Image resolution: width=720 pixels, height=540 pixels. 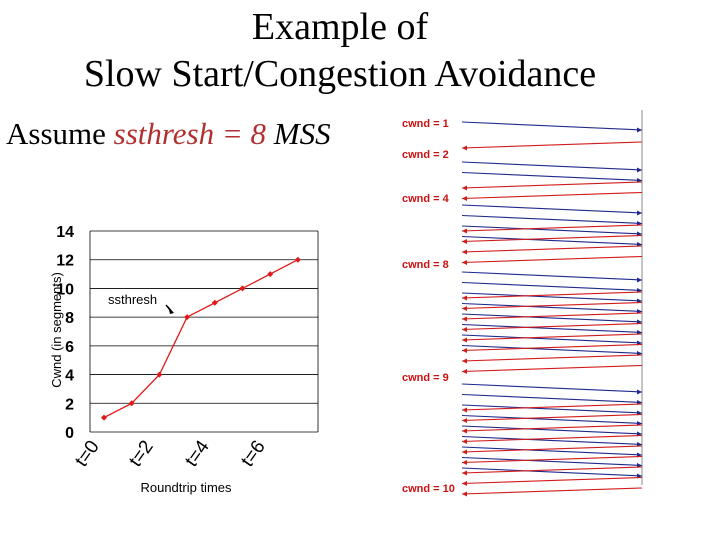 What do you see at coordinates (56, 330) in the screenshot?
I see `y-axis-label: Cwnd (in segments)` at bounding box center [56, 330].